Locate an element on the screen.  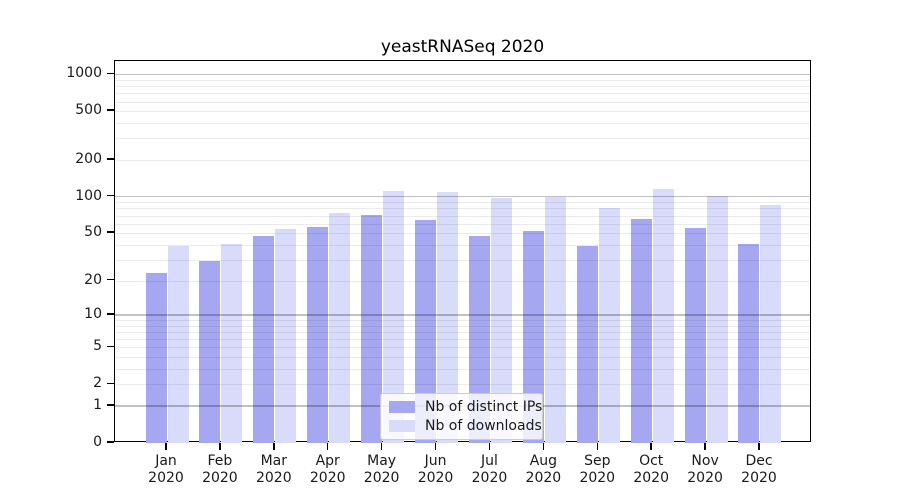
bar-distinct_ips-aug is located at coordinates (533, 337).